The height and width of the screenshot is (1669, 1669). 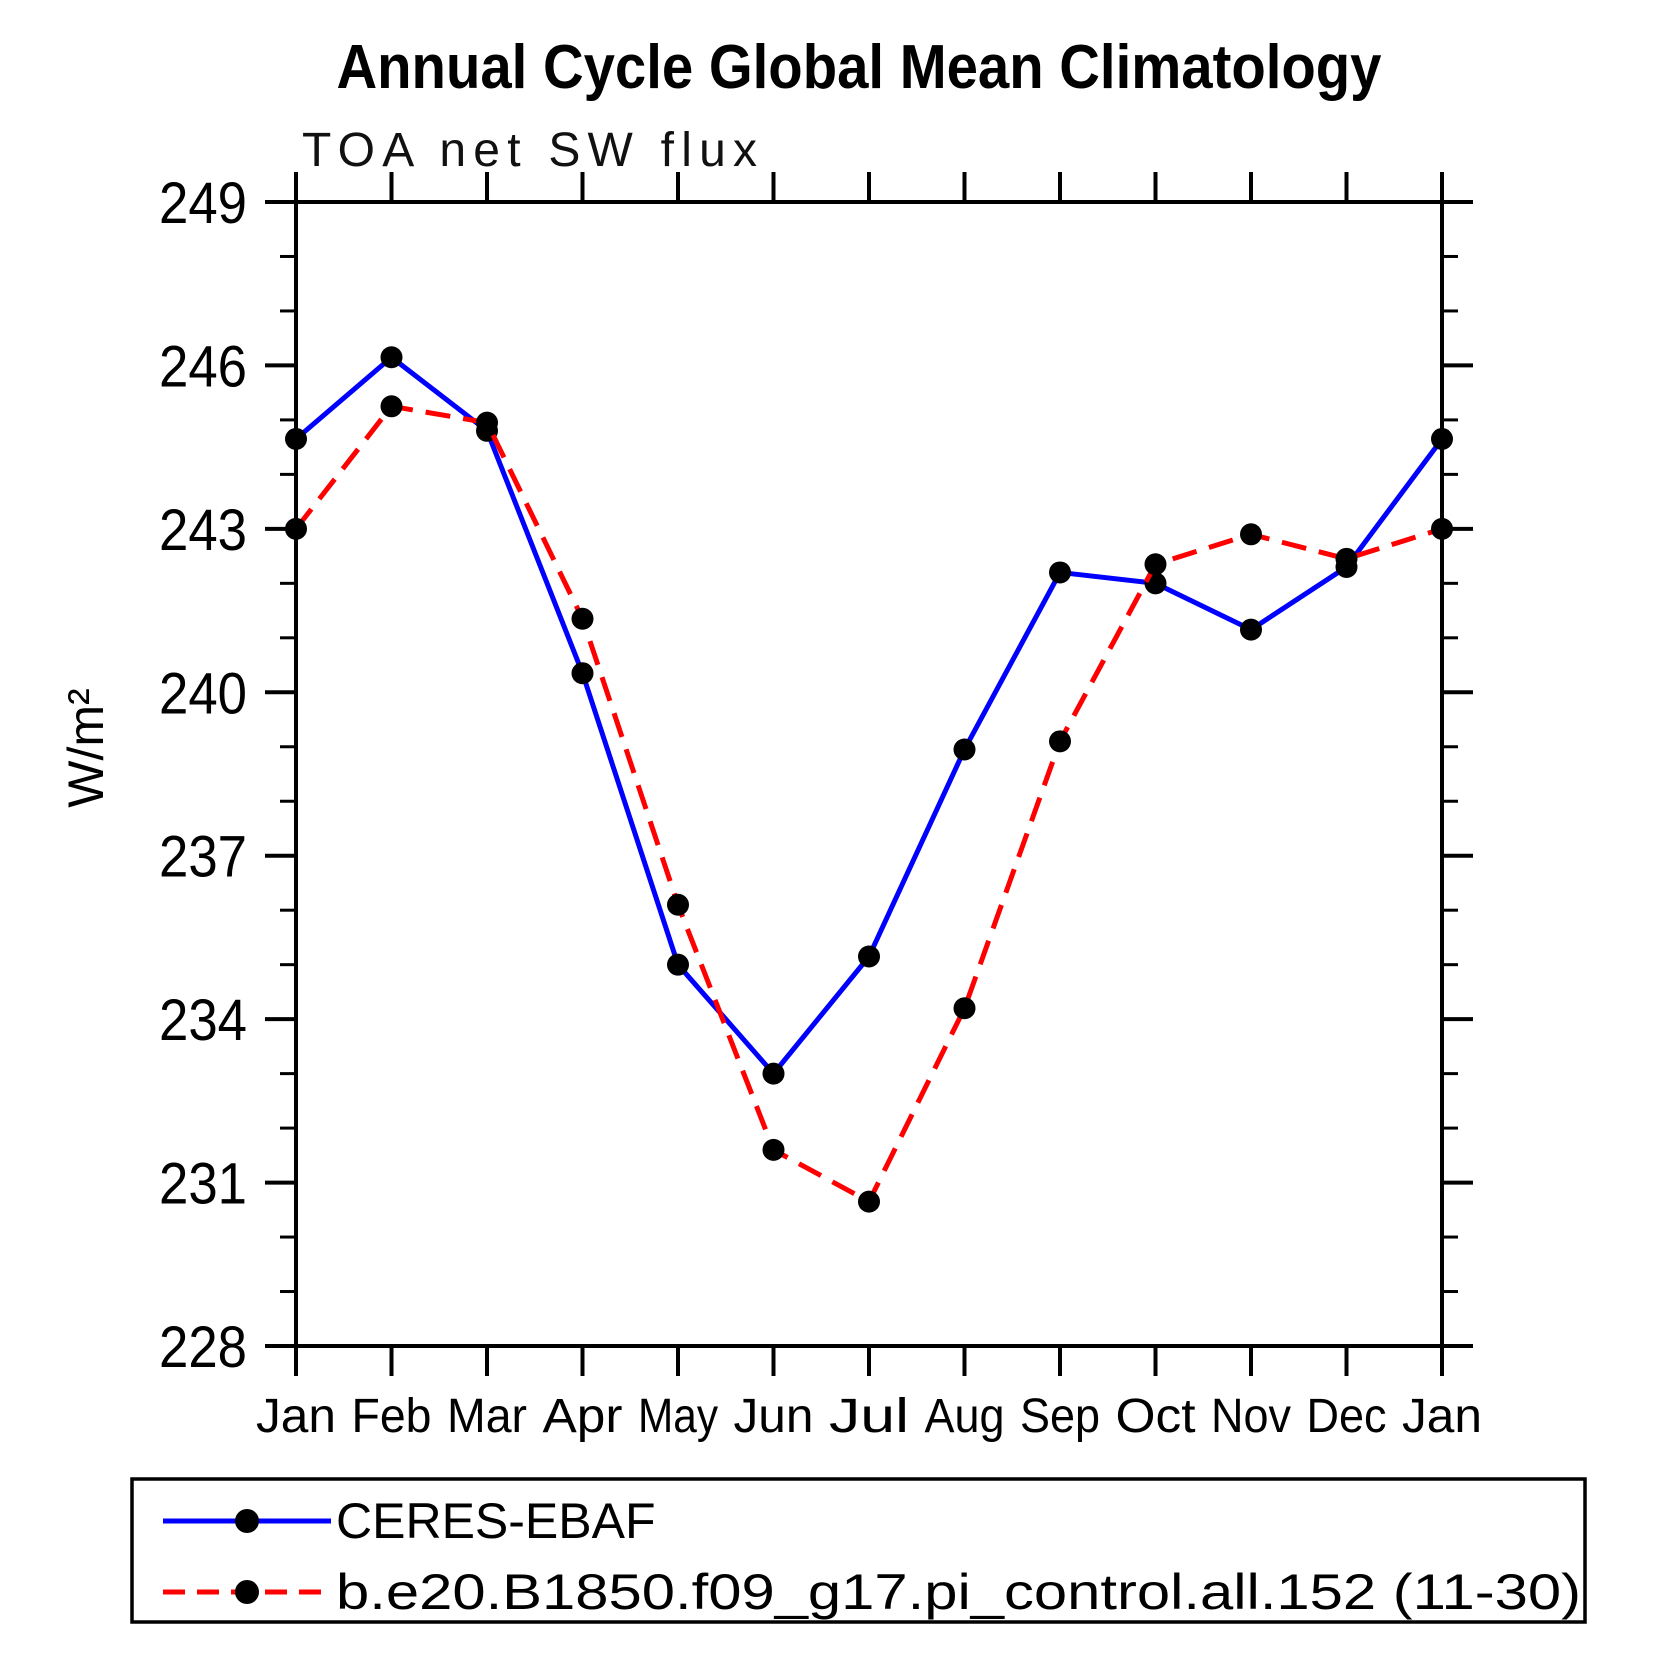 I want to click on y-tick-label: 237, so click(x=203, y=857).